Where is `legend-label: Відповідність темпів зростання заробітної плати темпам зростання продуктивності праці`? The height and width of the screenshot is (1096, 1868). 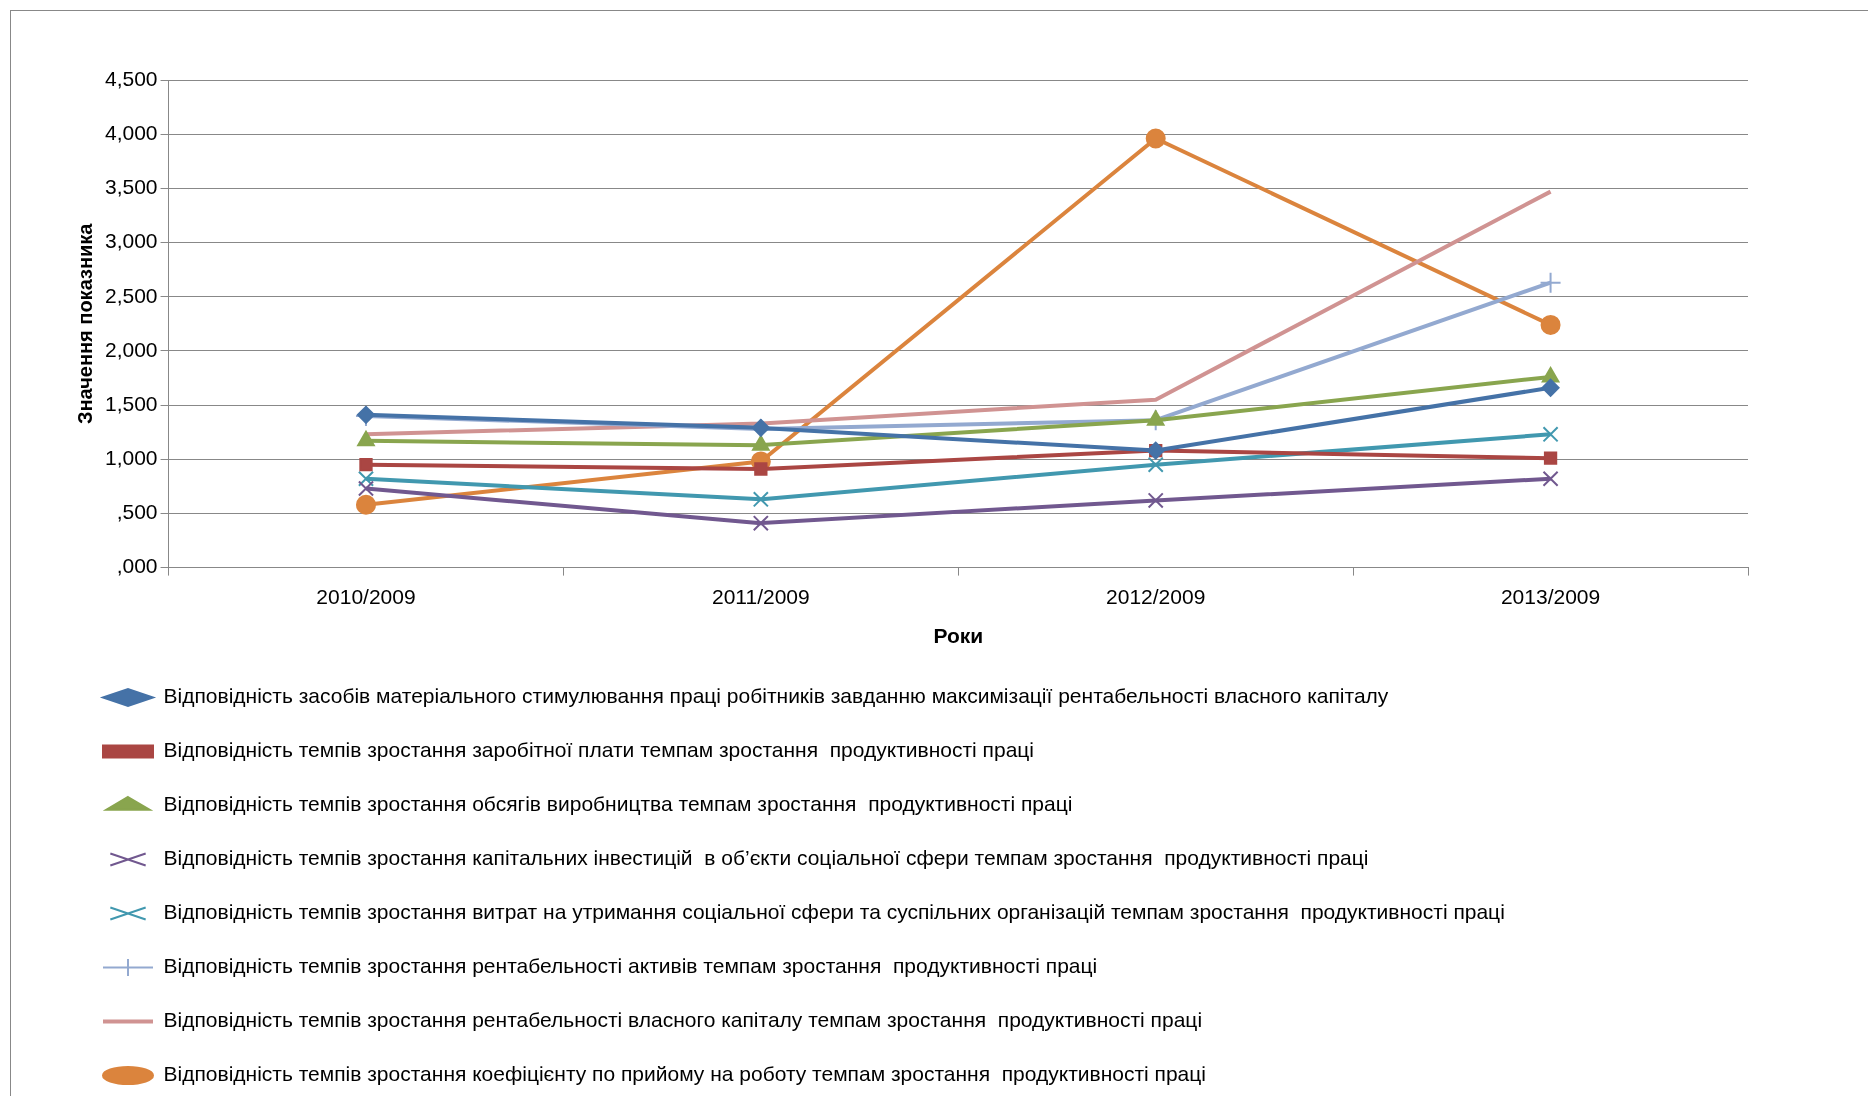 legend-label: Відповідність темпів зростання заробітної плати темпам зростання продуктивності праці is located at coordinates (599, 750).